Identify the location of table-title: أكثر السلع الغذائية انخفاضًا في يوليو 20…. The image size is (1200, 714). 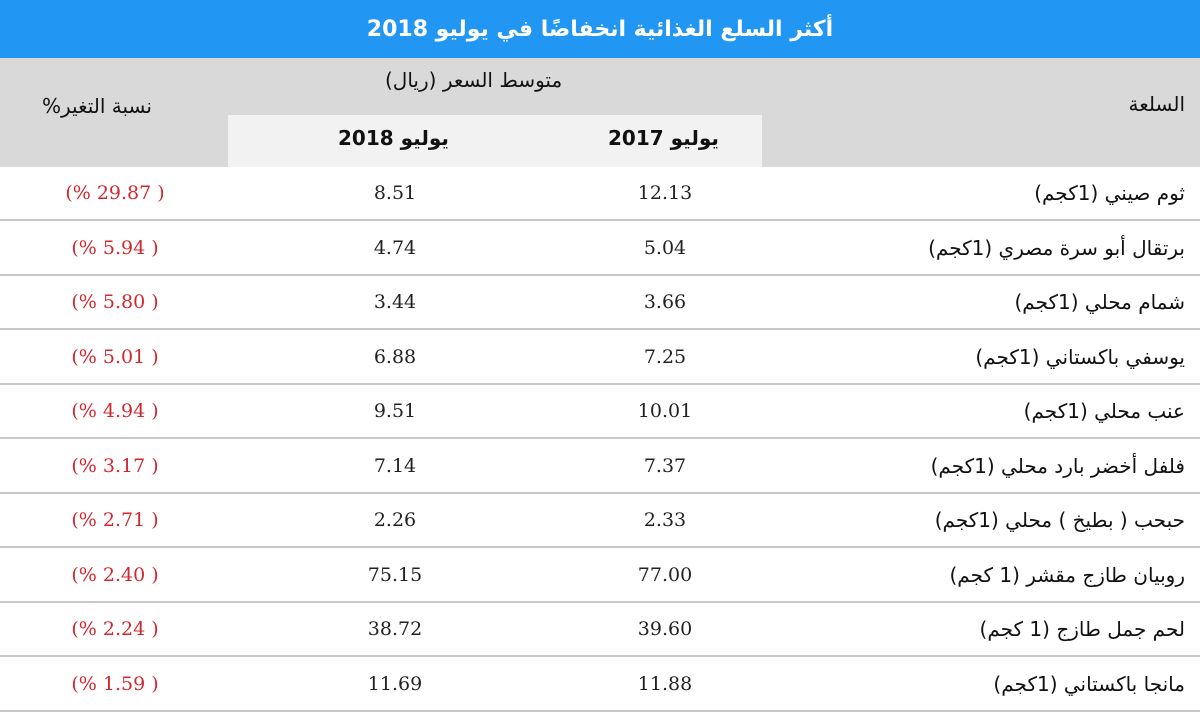
(600, 29).